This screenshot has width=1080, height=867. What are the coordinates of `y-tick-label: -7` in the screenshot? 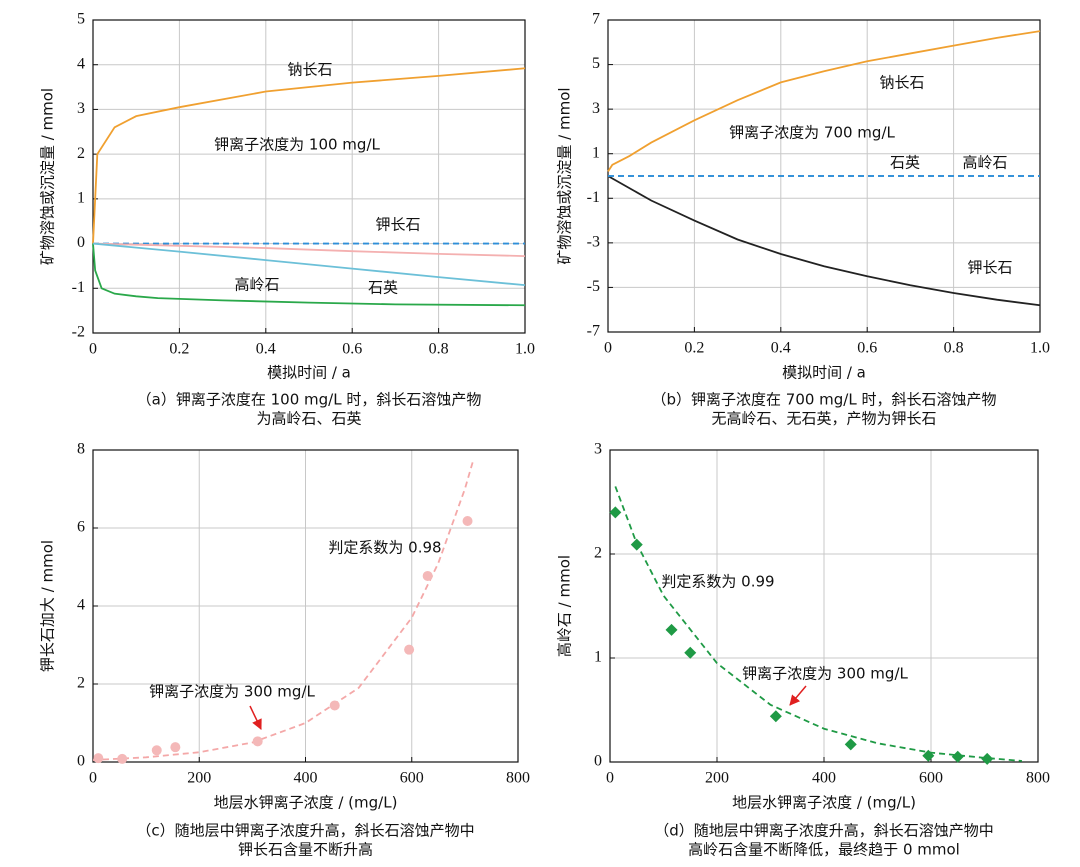 It's located at (593, 331).